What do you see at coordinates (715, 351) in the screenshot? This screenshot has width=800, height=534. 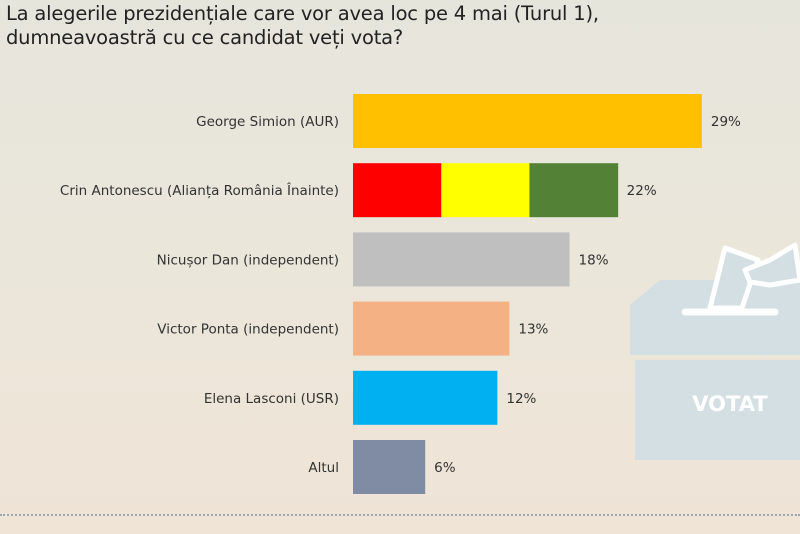 I see `ballot-box-icon: VOTAT` at bounding box center [715, 351].